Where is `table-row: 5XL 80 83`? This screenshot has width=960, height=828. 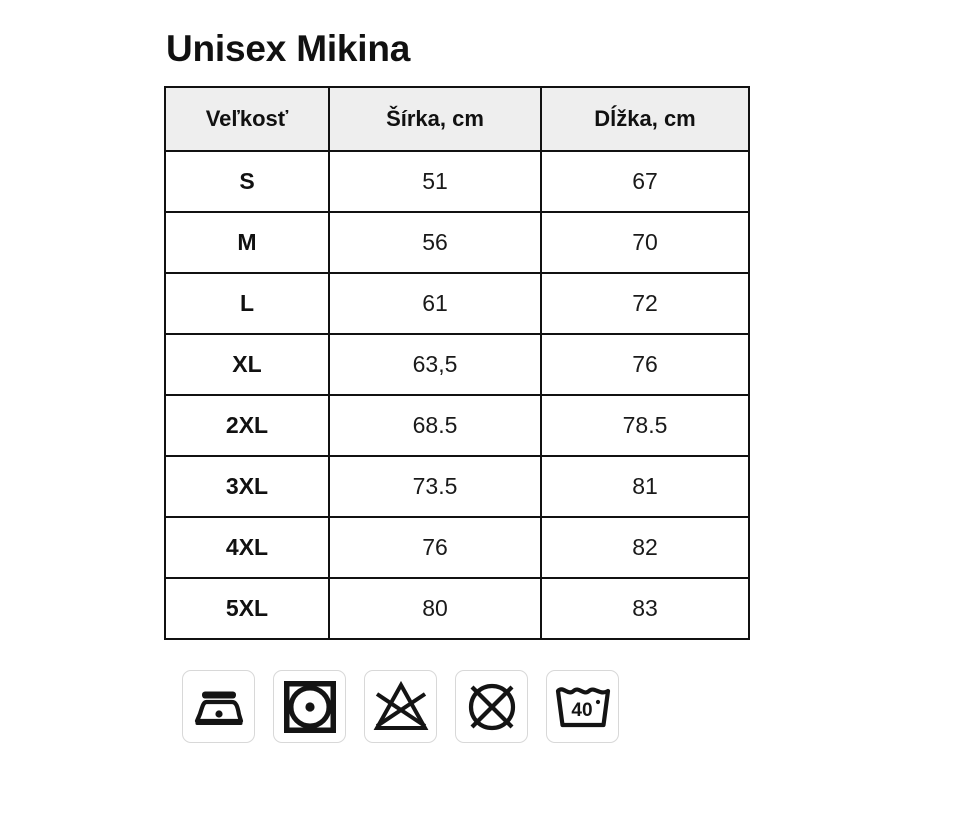 table-row: 5XL 80 83 is located at coordinates (457, 608).